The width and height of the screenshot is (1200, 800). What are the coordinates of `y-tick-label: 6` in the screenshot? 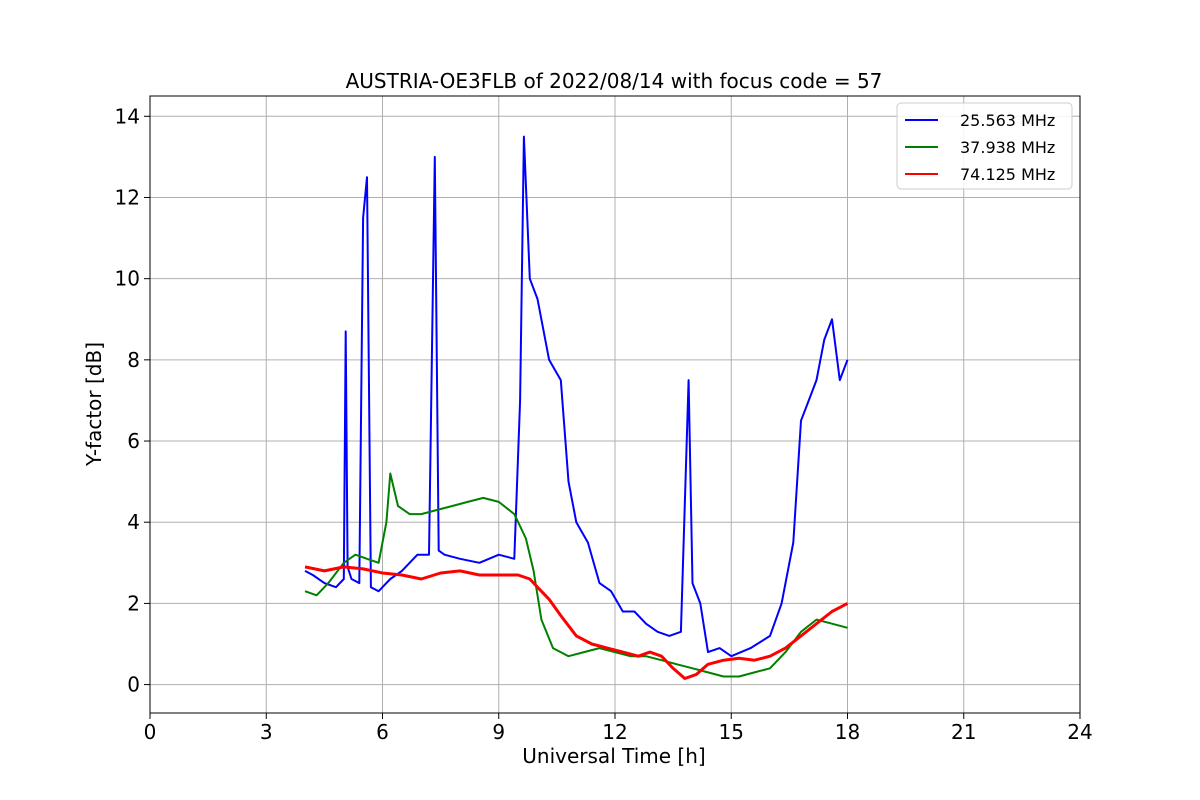 It's located at (133, 441).